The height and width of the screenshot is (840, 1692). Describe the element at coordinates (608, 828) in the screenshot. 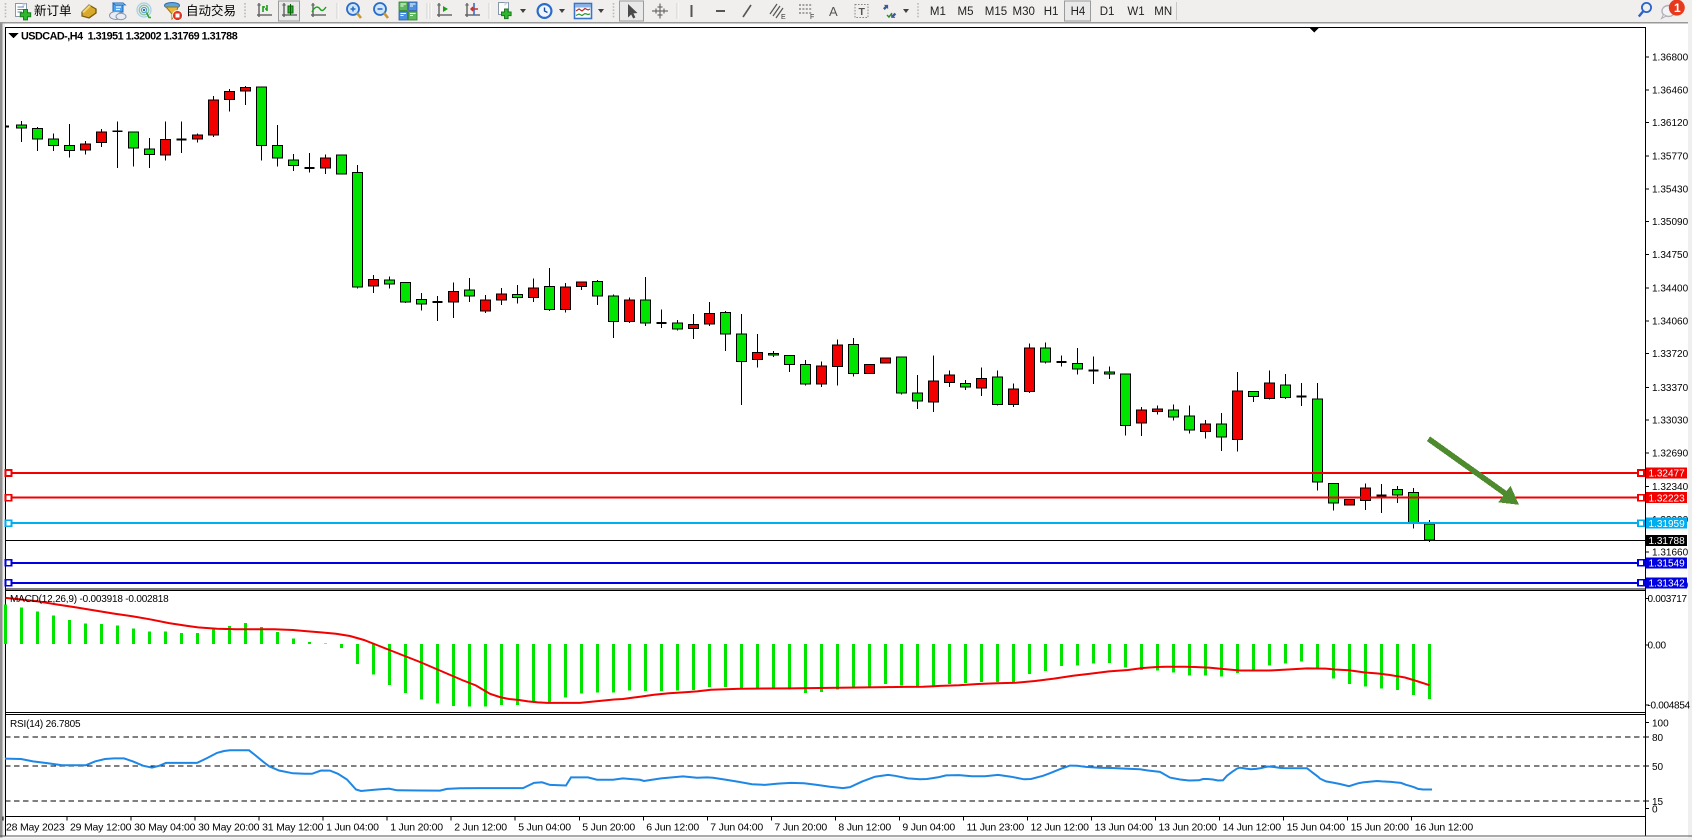

I see `svg-text: 5 Jun 20:00` at that location.